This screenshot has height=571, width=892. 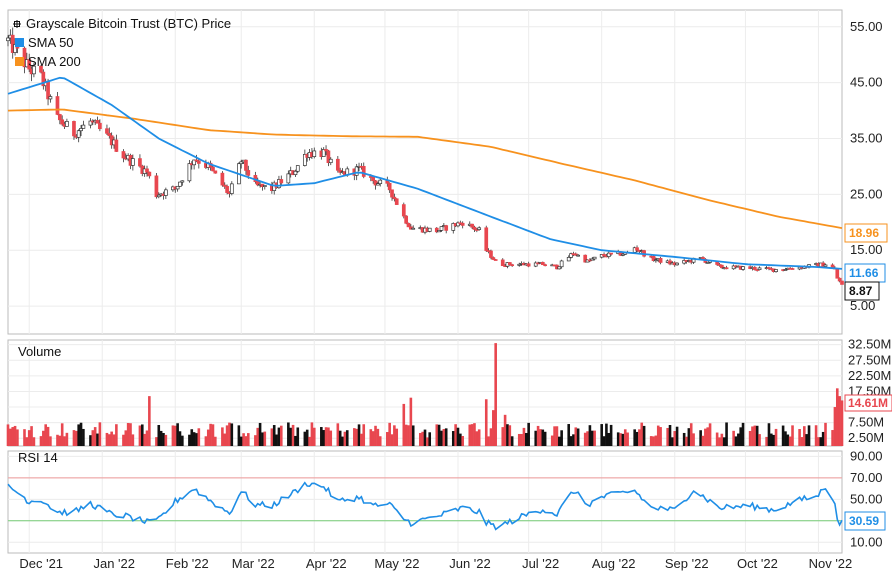 I want to click on price-tick-label: 25.00, so click(x=866, y=193).